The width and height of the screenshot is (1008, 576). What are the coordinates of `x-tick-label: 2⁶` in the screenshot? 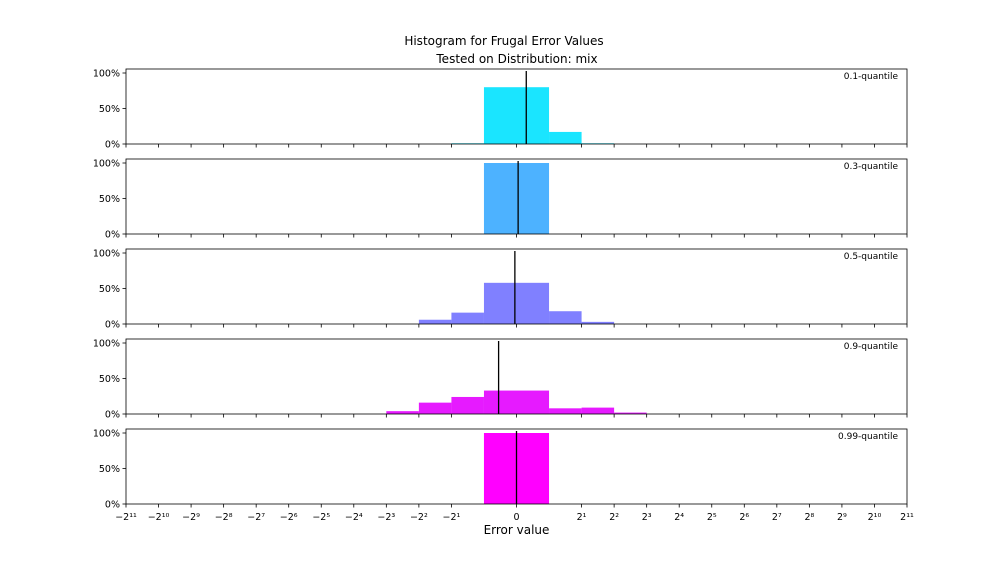 It's located at (744, 517).